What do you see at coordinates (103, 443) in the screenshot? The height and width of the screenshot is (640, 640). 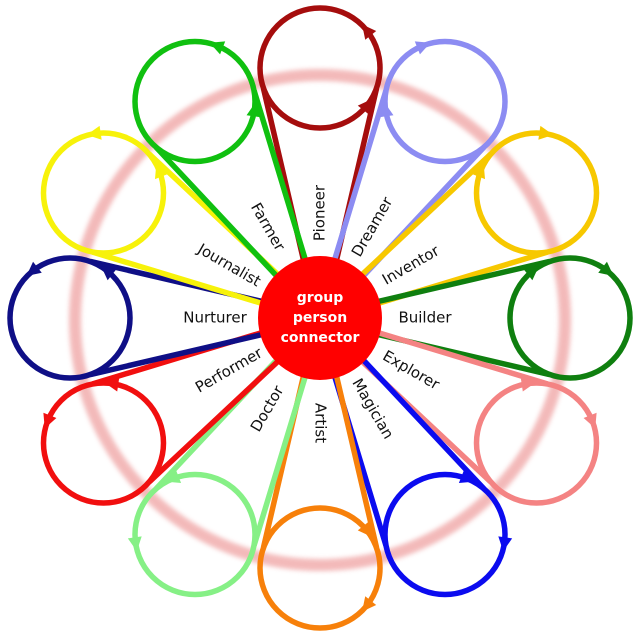 I see `petal-loop-performer` at bounding box center [103, 443].